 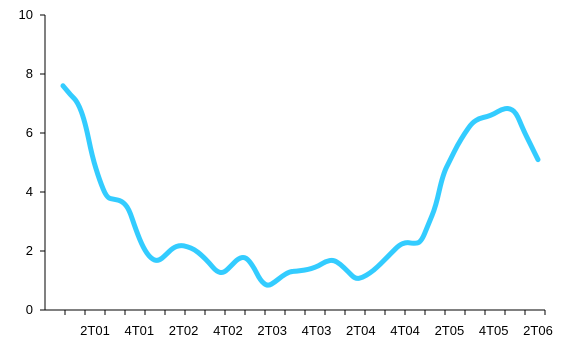 What do you see at coordinates (29, 132) in the screenshot?
I see `y-tick-label: 6` at bounding box center [29, 132].